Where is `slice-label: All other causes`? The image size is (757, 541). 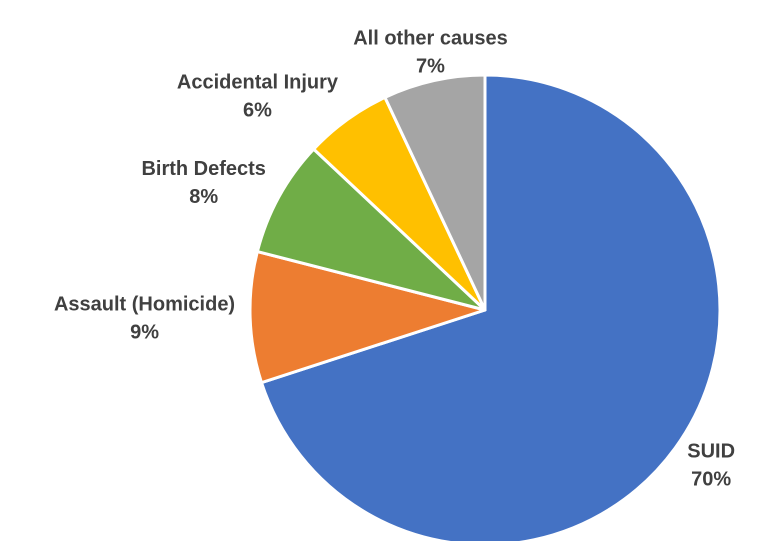 slice-label: All other causes is located at coordinates (430, 39).